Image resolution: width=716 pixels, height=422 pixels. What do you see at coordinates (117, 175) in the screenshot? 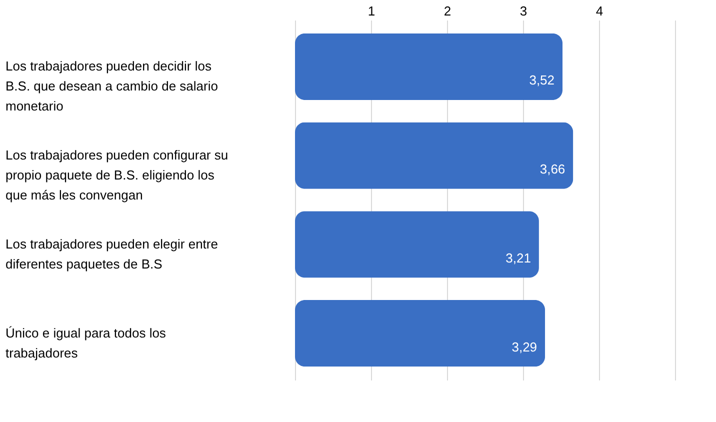
I see `y-tick-label: Los trabajadores pueden configurar su propio paquete de B.S. eligiendo los que más les convengan` at bounding box center [117, 175].